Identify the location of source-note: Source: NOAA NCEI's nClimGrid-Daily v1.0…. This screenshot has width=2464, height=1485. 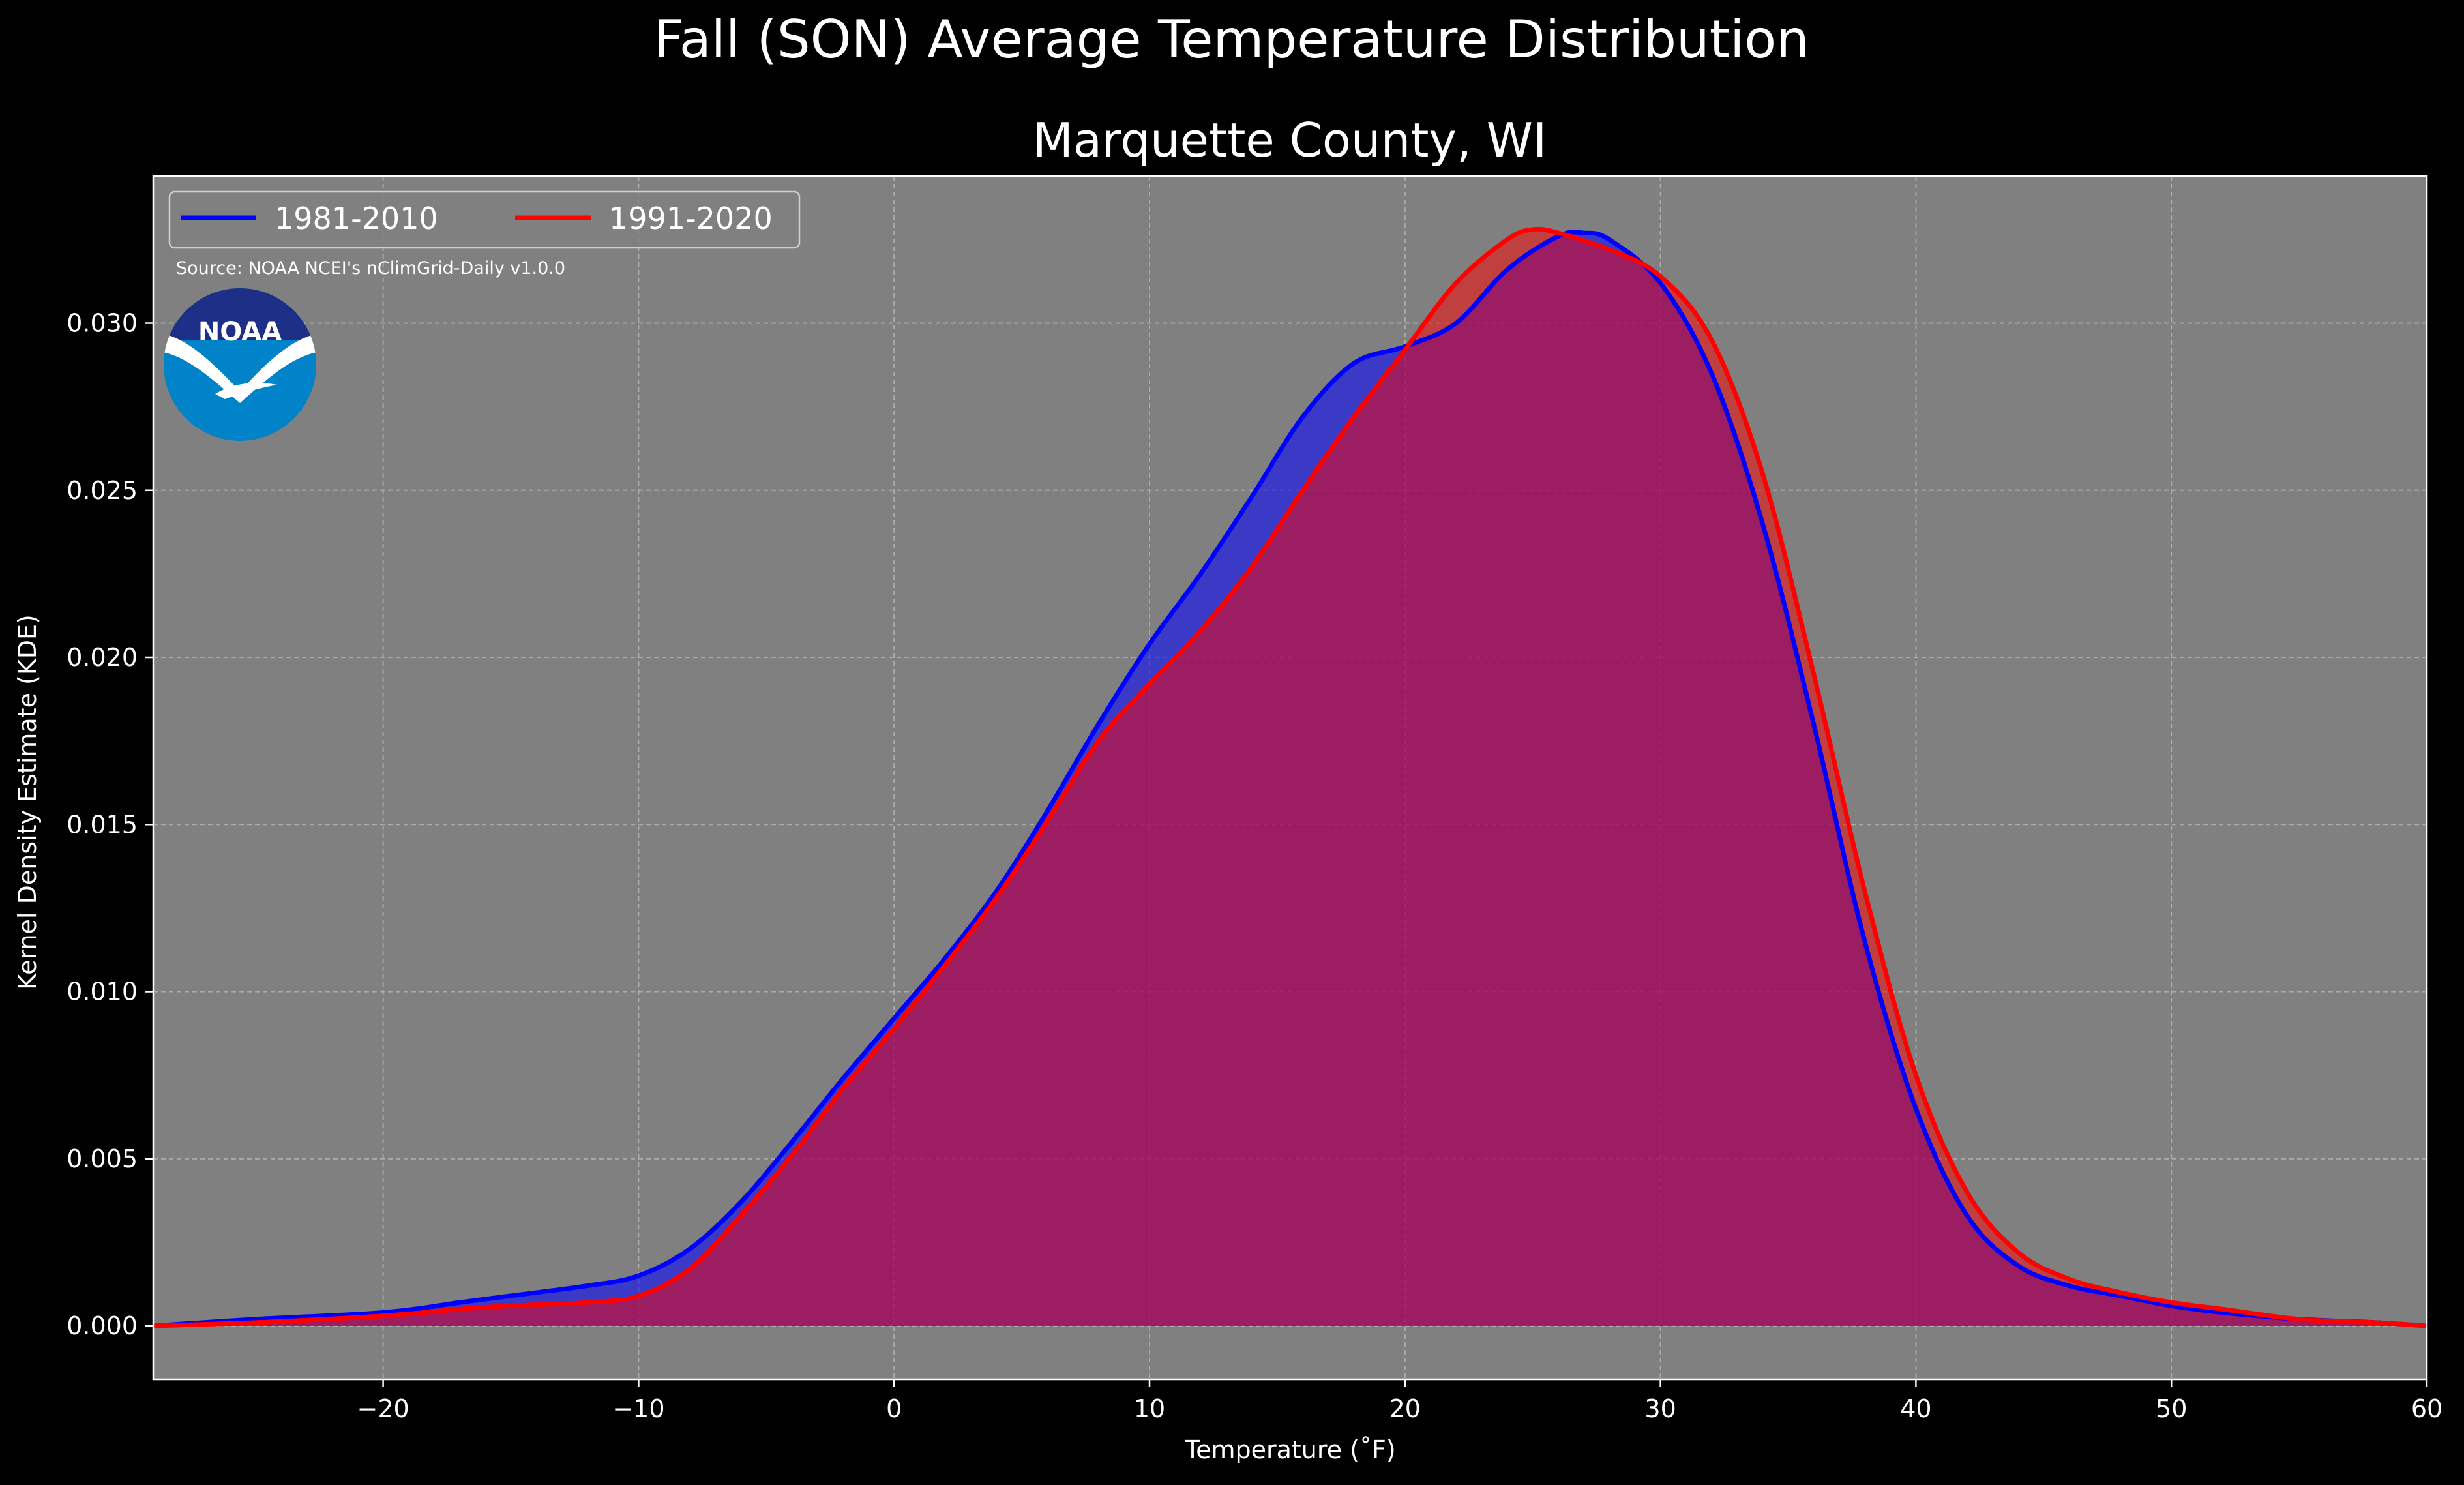
(370, 268).